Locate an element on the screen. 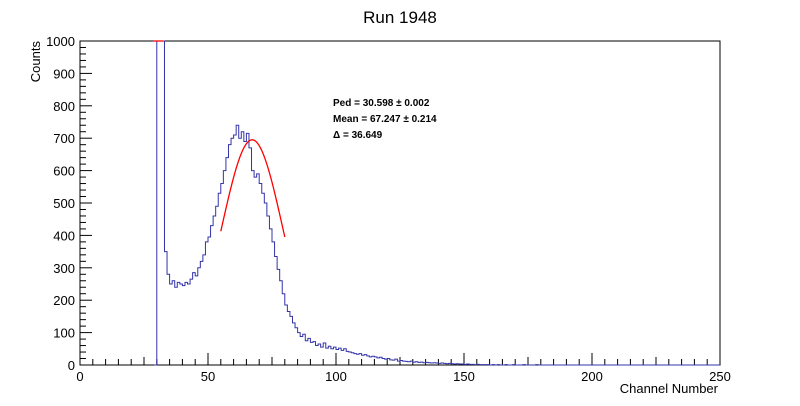  y-axis-title: Counts is located at coordinates (35, 62).